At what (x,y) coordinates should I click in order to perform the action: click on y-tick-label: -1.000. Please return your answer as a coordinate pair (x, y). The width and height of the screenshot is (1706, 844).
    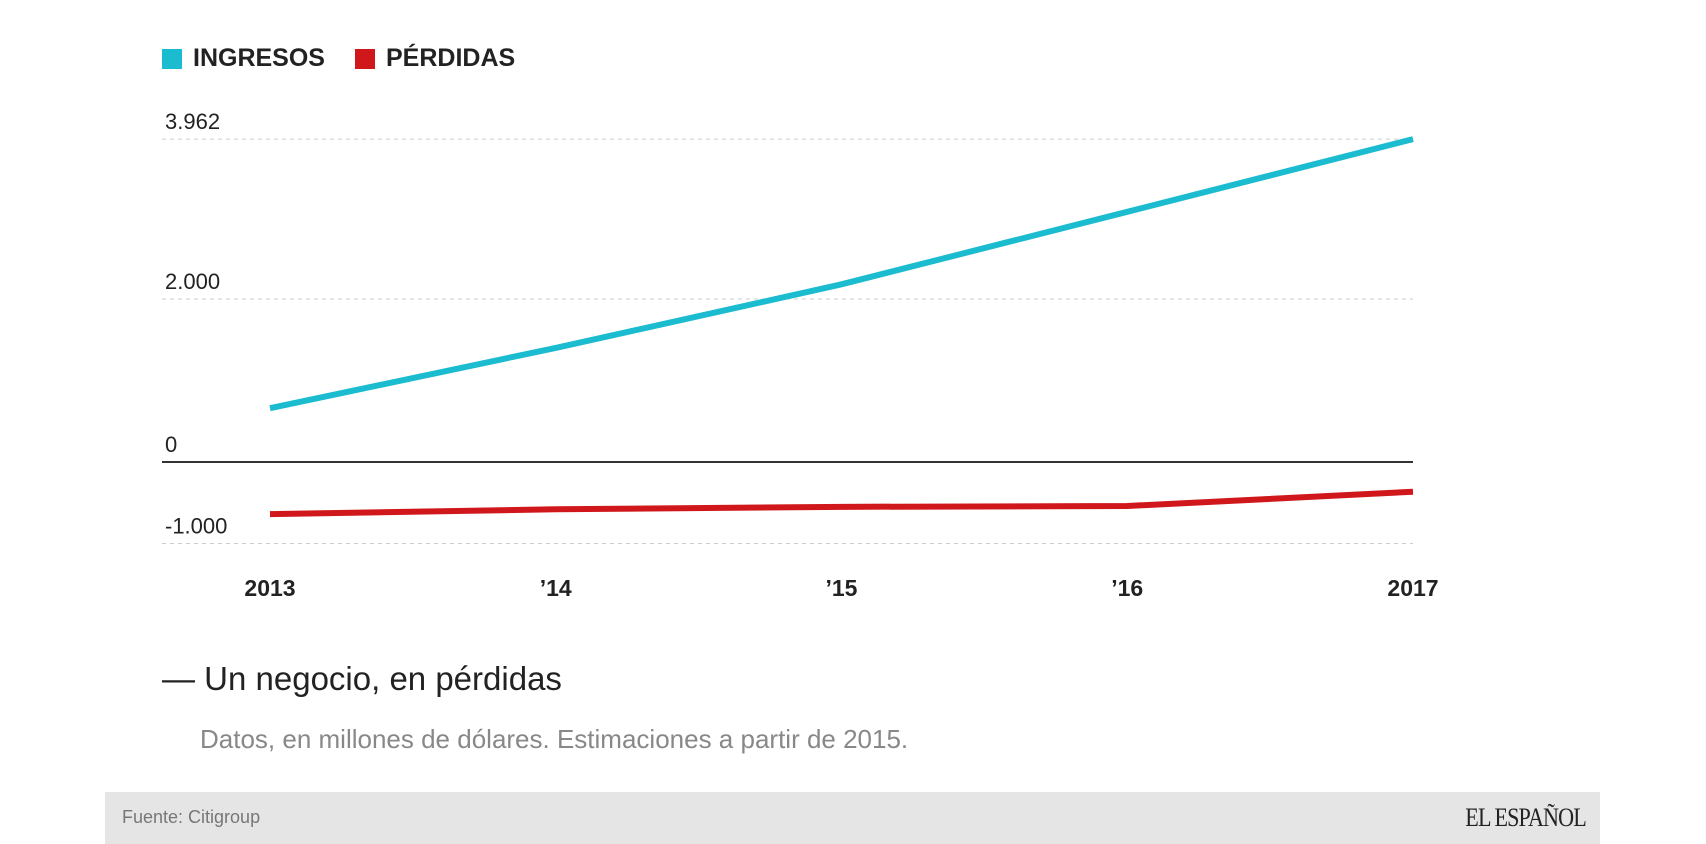
    Looking at the image, I should click on (196, 526).